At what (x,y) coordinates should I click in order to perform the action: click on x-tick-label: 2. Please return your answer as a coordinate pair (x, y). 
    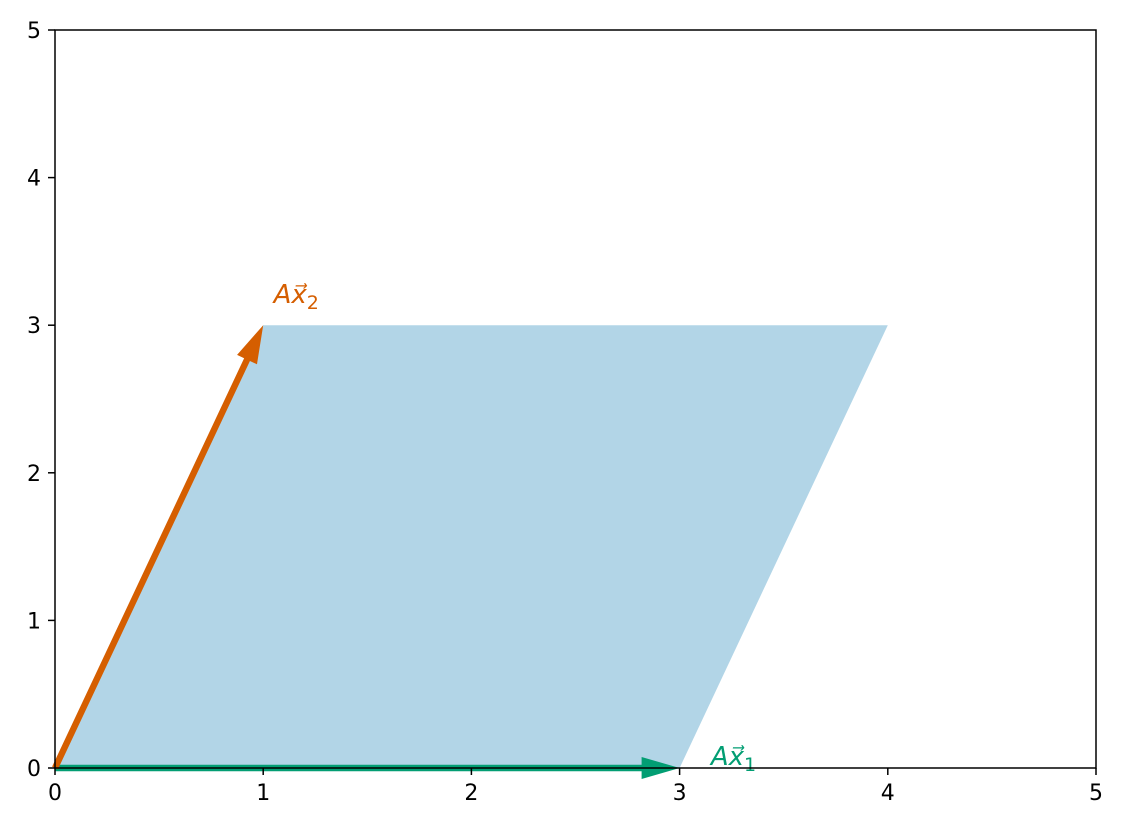
    Looking at the image, I should click on (471, 793).